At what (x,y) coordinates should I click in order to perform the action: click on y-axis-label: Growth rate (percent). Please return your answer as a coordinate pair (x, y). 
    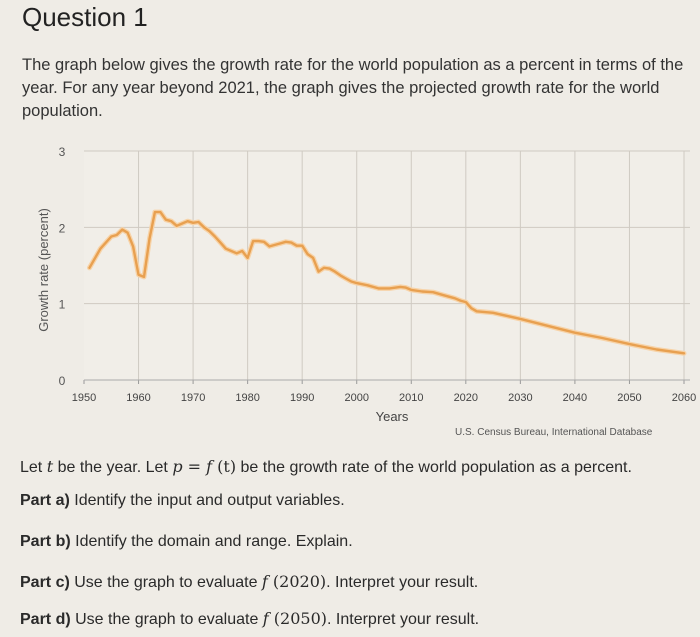
    Looking at the image, I should click on (43, 270).